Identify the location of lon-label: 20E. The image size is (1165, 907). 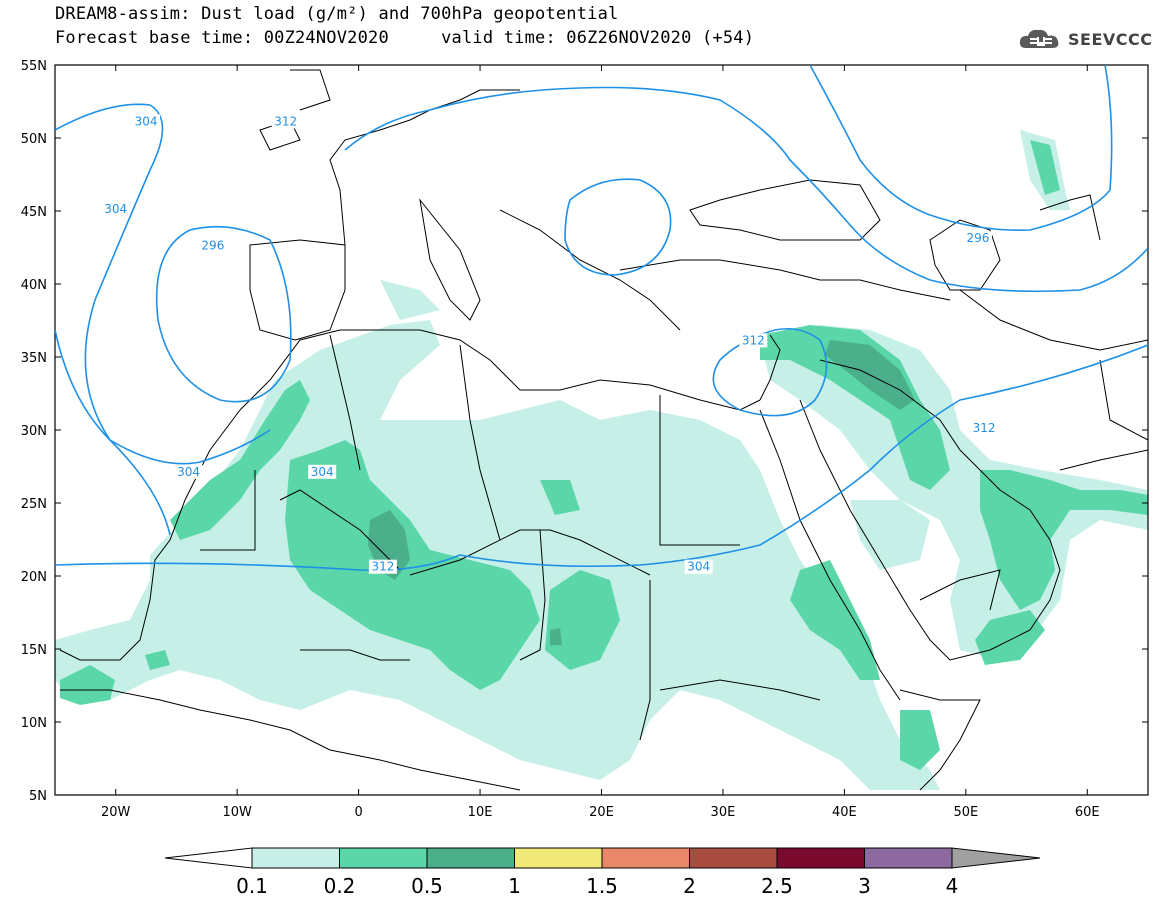
(601, 812).